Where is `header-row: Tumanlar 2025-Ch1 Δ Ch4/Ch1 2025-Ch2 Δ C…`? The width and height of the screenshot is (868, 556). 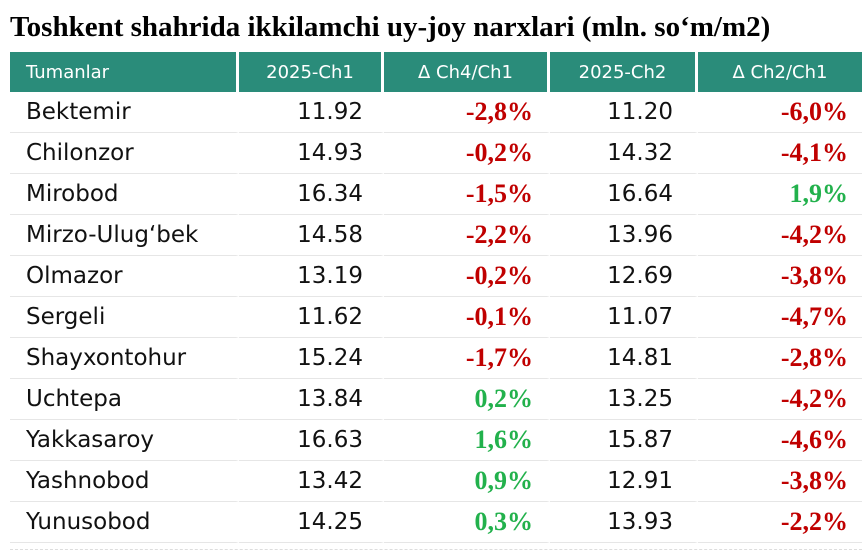 header-row: Tumanlar 2025-Ch1 Δ Ch4/Ch1 2025-Ch2 Δ C… is located at coordinates (436, 72).